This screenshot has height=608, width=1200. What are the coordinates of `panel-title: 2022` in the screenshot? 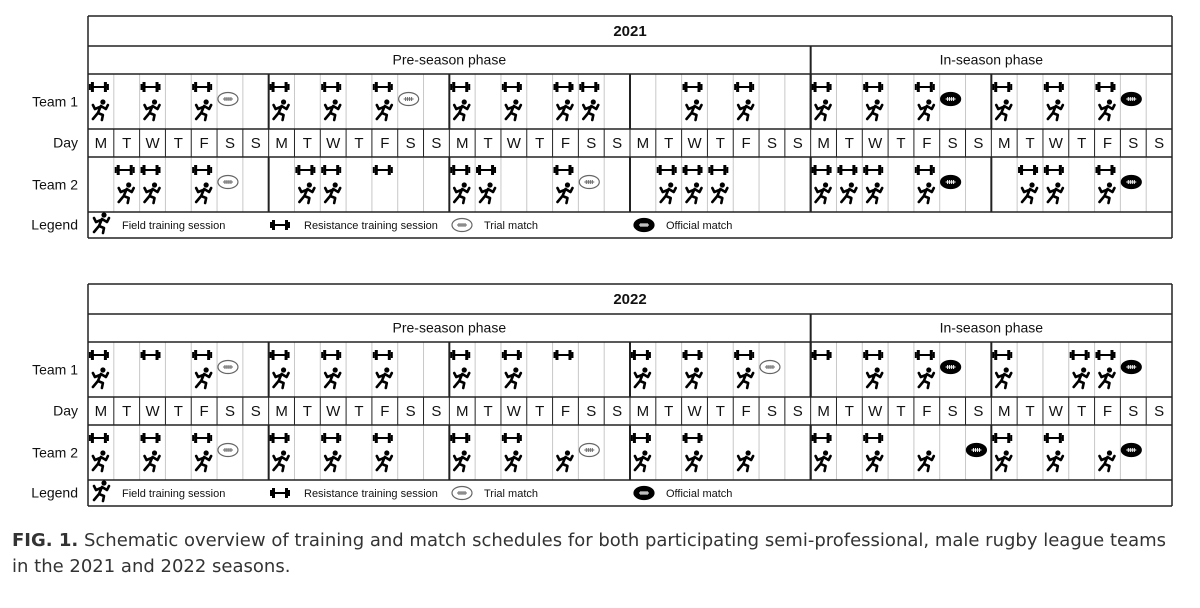 It's located at (629, 299).